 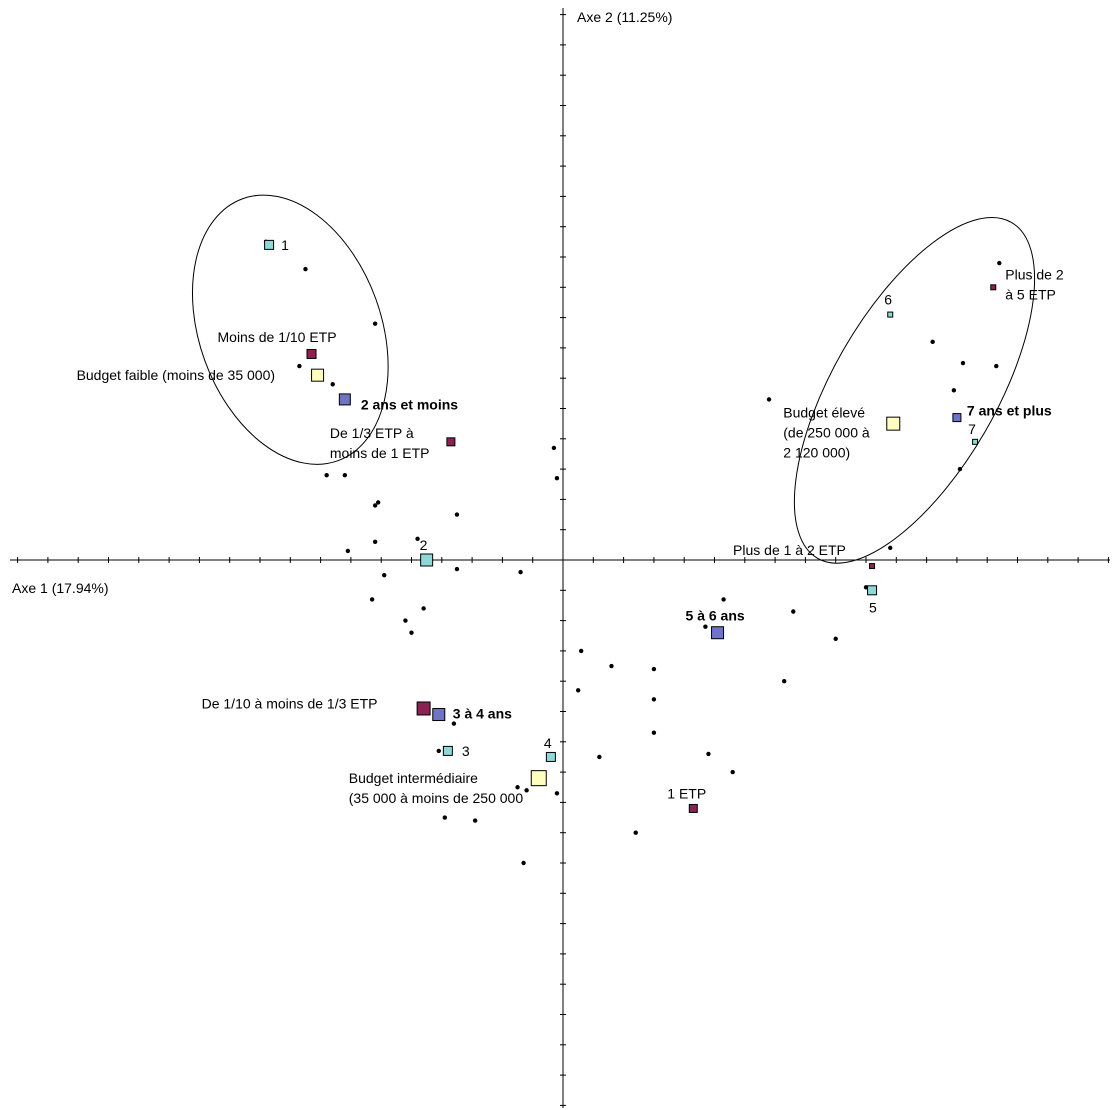 What do you see at coordinates (176, 375) in the screenshot?
I see `modality-label: Budget faible (moins de 35 000)` at bounding box center [176, 375].